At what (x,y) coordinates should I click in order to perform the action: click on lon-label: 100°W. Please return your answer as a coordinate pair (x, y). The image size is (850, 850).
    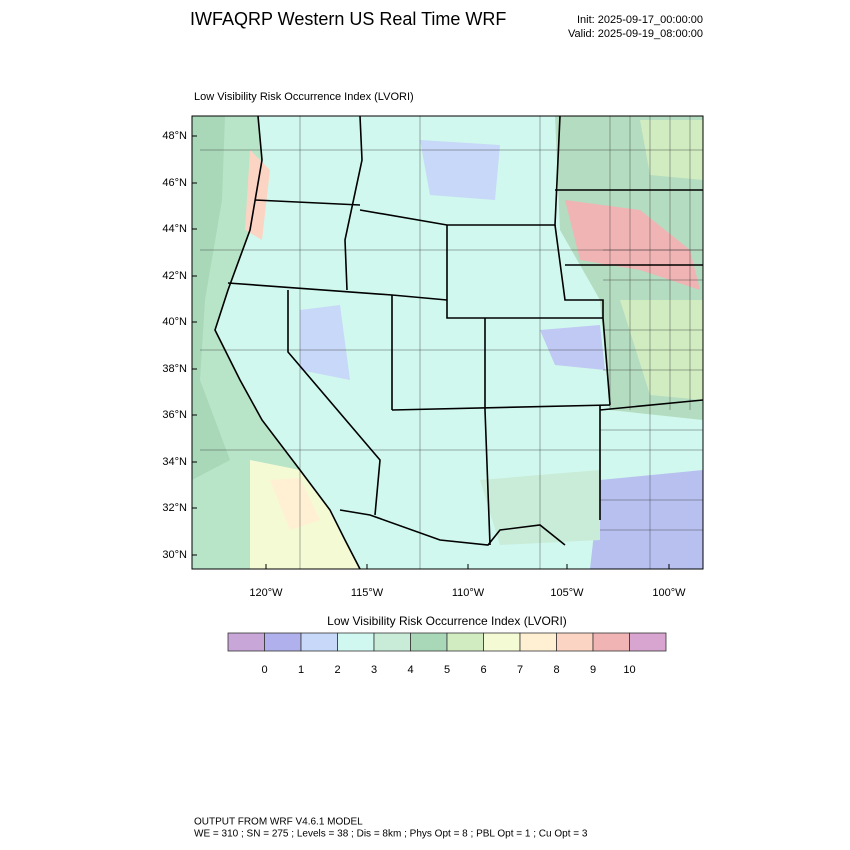
    Looking at the image, I should click on (669, 593).